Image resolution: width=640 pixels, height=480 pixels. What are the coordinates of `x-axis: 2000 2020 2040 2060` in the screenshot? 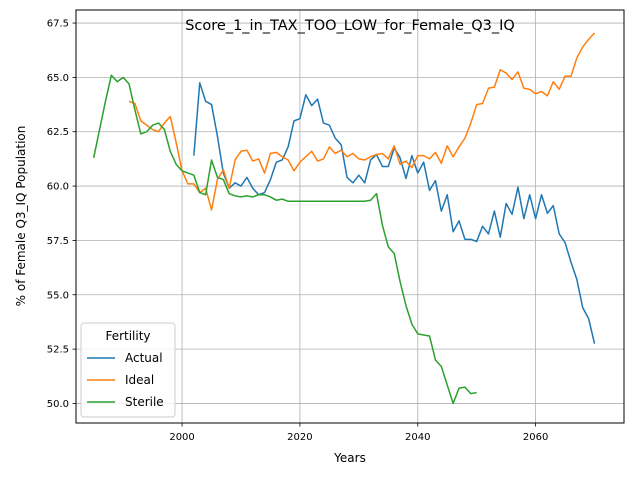 It's located at (358, 433).